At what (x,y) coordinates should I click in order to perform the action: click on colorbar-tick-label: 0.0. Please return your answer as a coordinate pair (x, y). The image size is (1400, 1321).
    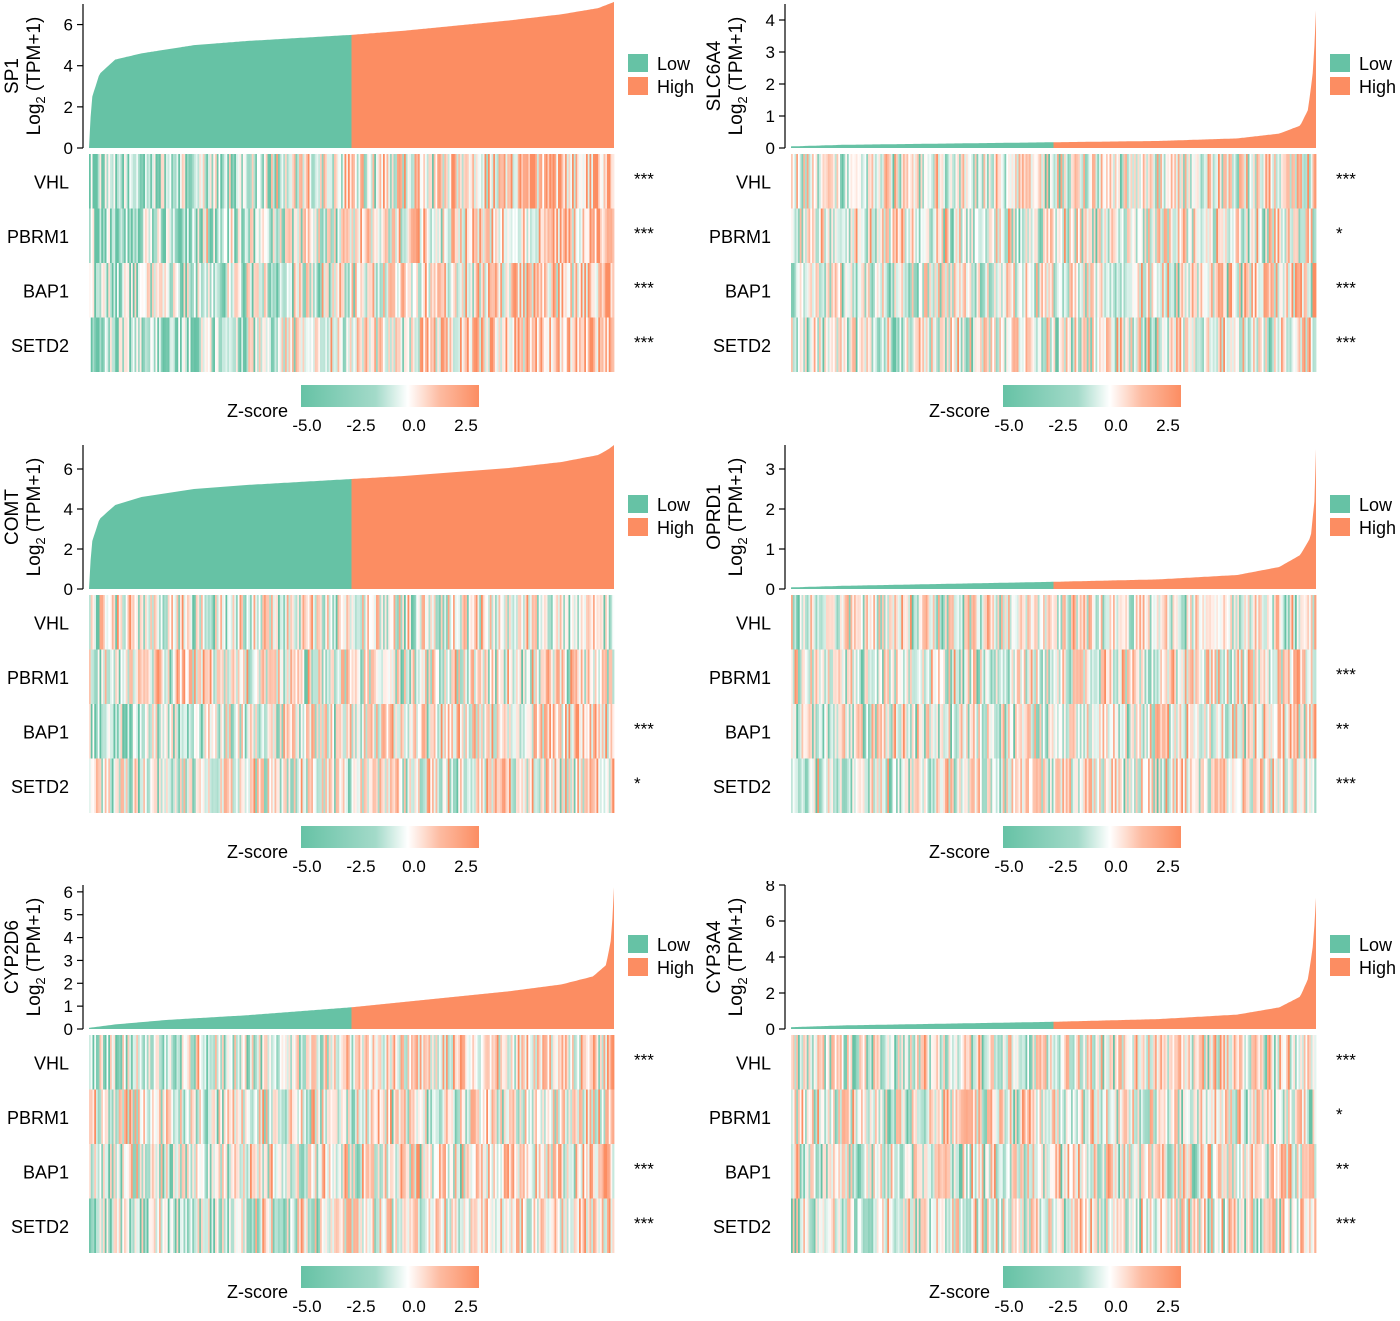
    Looking at the image, I should click on (414, 866).